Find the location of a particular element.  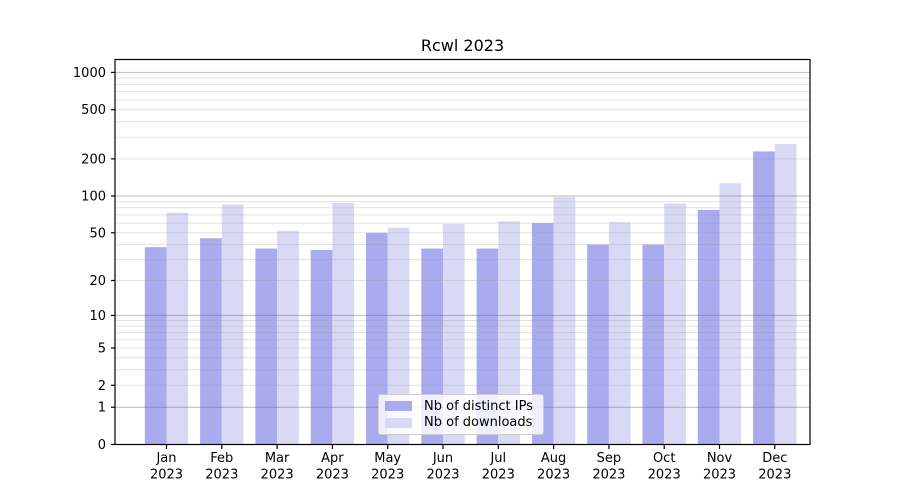

bar-downloads-dec-2023 is located at coordinates (785, 294).